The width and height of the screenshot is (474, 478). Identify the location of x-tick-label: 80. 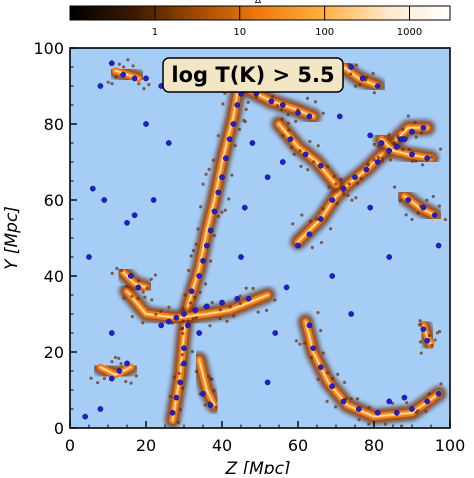
(374, 445).